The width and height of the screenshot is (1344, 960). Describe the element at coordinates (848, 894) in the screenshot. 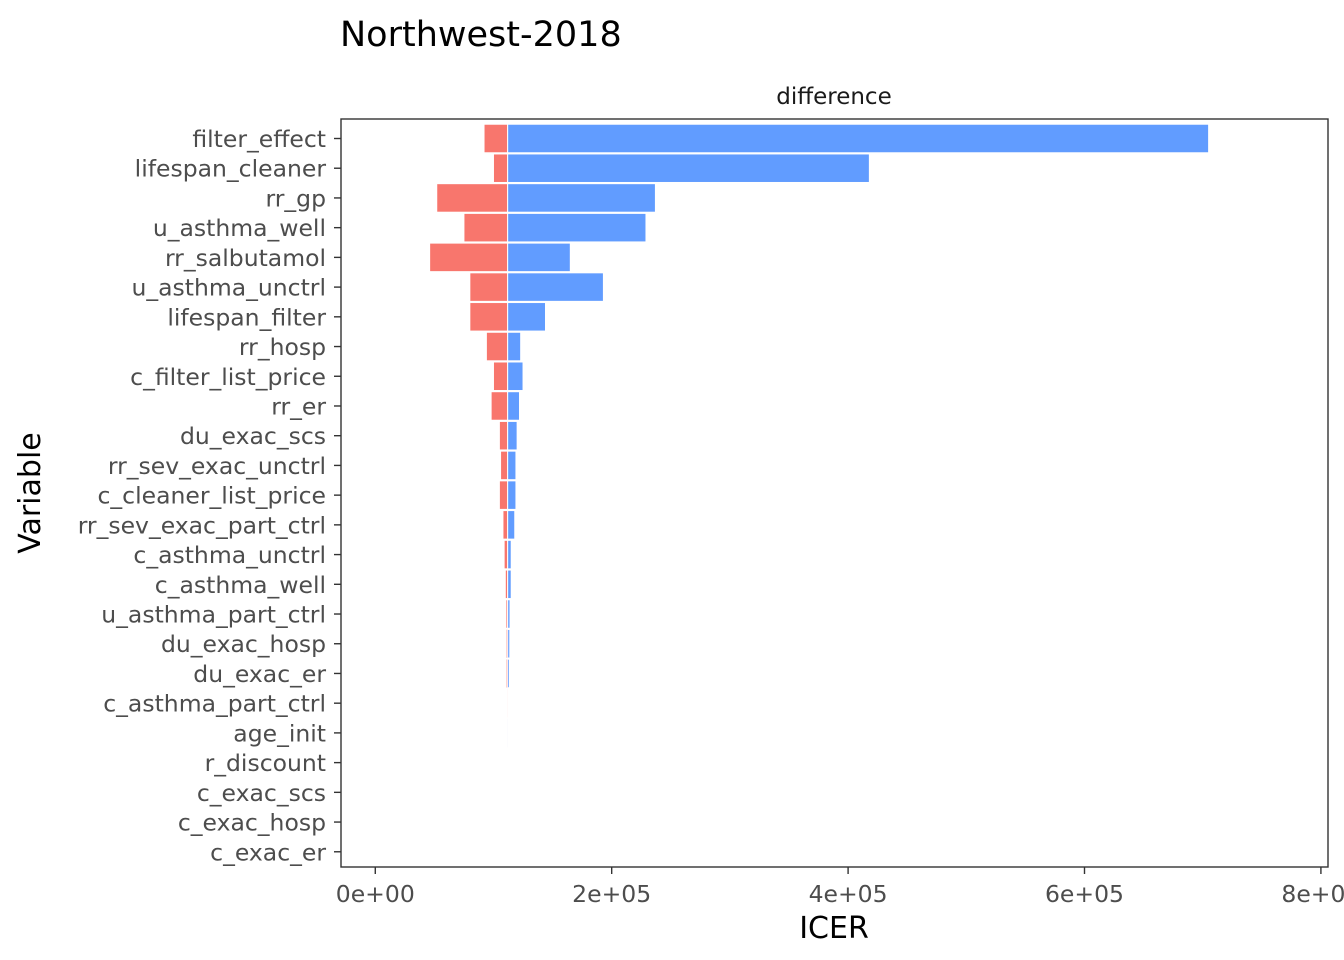

I see `x-tick-label: 4e+05` at that location.